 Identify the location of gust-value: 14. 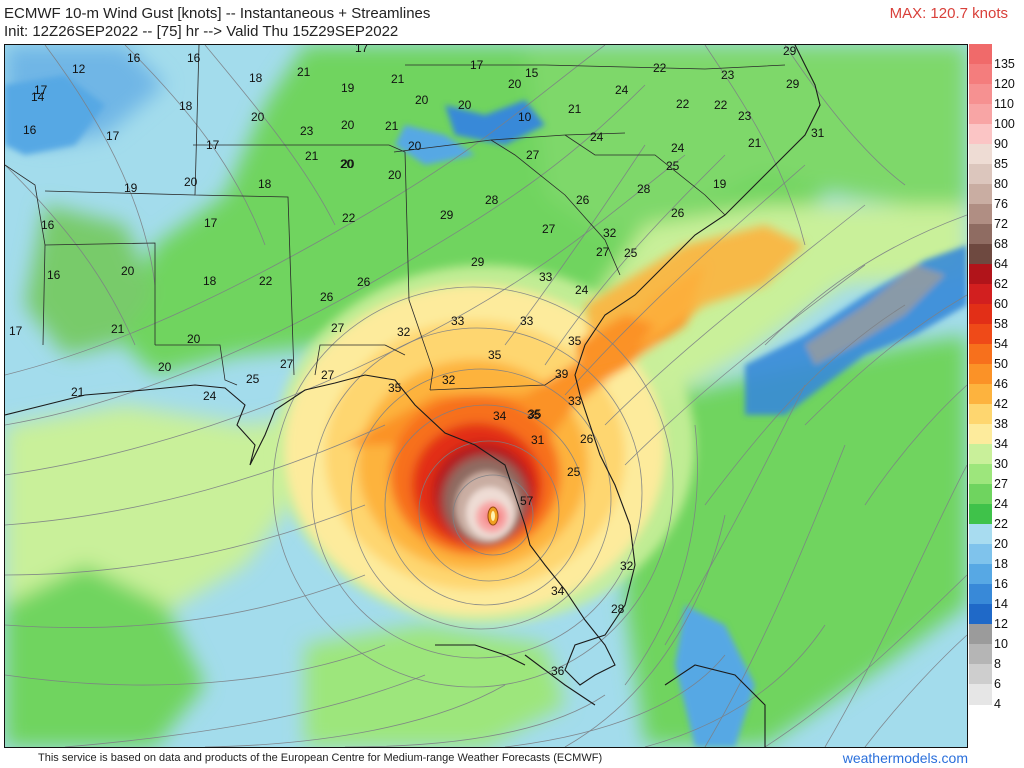
(38, 97).